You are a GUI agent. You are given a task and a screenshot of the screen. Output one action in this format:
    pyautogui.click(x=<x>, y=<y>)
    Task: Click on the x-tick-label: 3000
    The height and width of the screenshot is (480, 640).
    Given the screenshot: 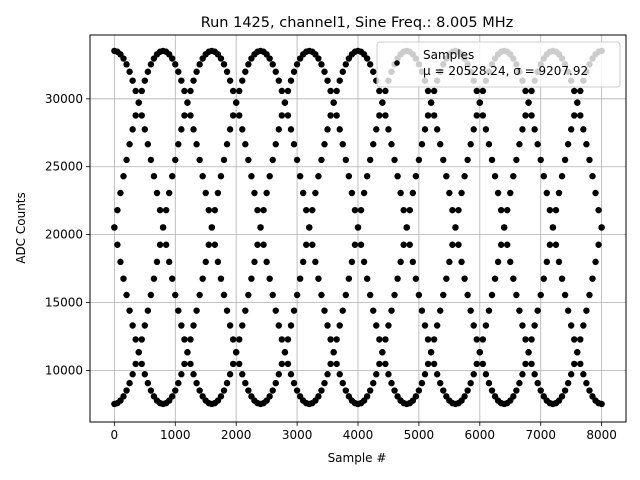 What is the action you would take?
    pyautogui.click(x=297, y=435)
    